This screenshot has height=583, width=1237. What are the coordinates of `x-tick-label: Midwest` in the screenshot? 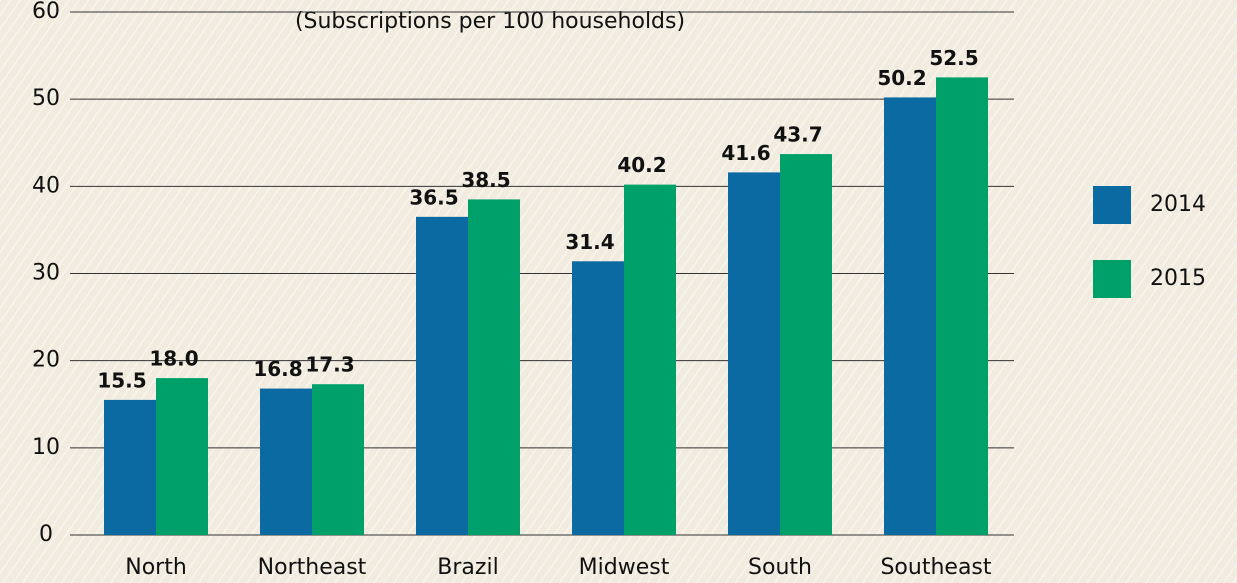 It's located at (624, 567).